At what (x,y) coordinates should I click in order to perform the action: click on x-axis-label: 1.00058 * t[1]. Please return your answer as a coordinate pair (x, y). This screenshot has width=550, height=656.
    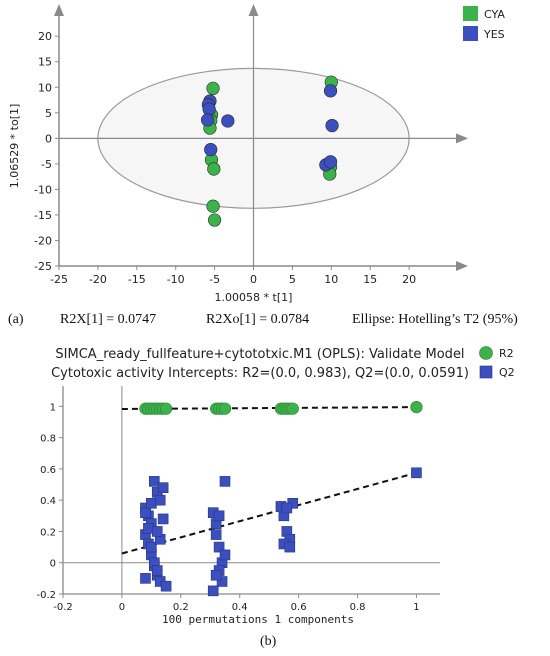
    Looking at the image, I should click on (254, 297).